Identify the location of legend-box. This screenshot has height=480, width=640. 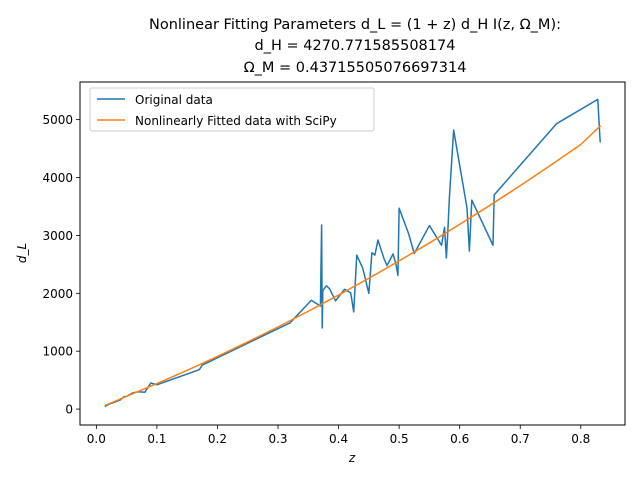
(232, 109).